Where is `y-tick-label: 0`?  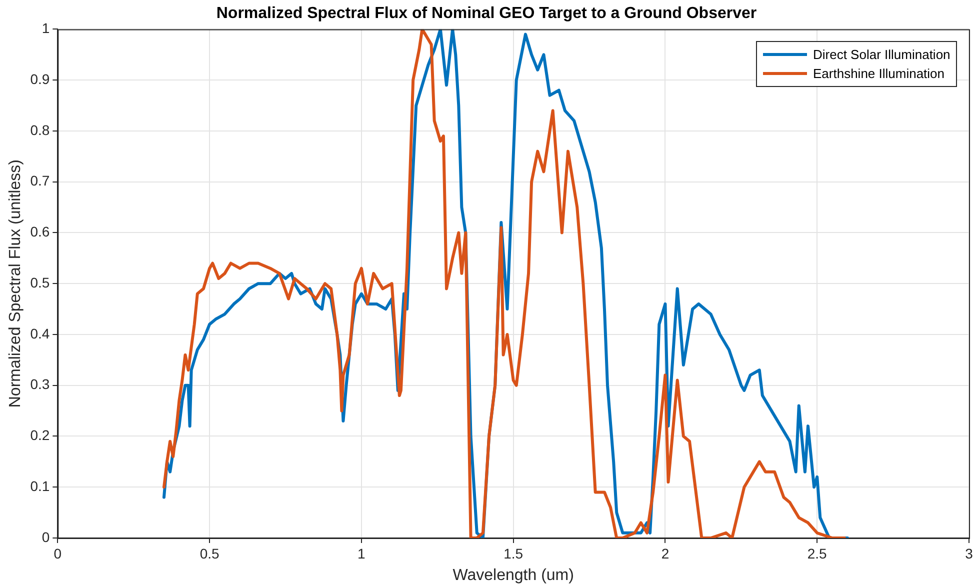 y-tick-label: 0 is located at coordinates (46, 536).